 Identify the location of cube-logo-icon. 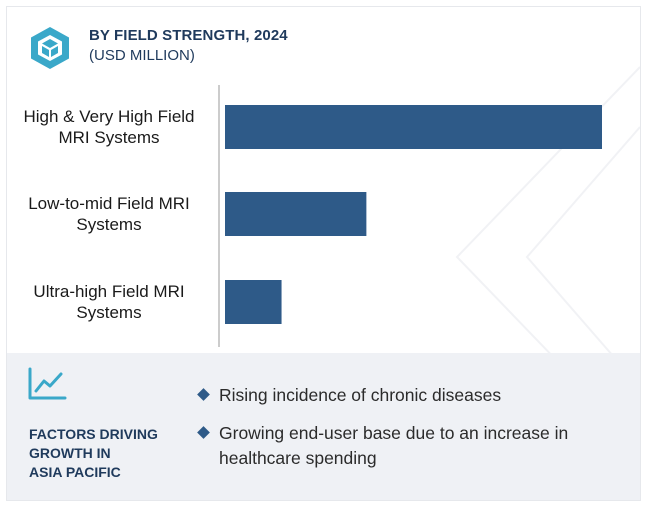
(50, 48).